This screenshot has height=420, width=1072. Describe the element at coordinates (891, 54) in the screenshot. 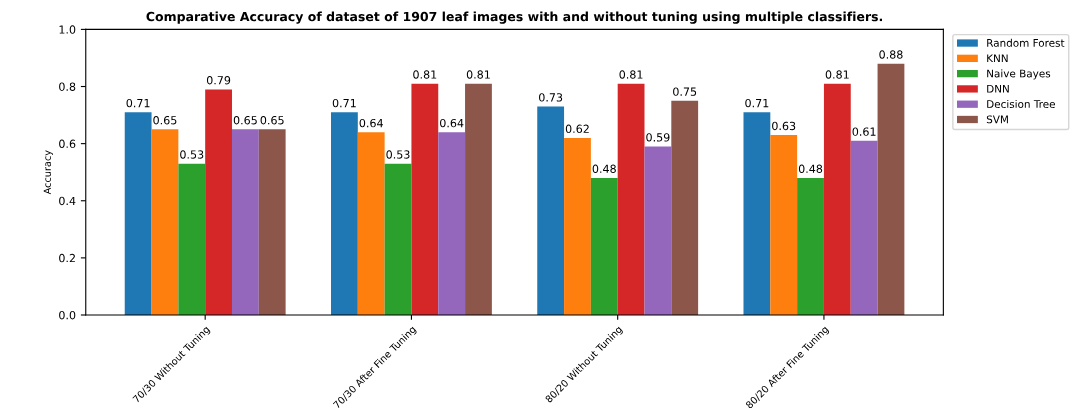

I see `data-label: 0.88` at that location.